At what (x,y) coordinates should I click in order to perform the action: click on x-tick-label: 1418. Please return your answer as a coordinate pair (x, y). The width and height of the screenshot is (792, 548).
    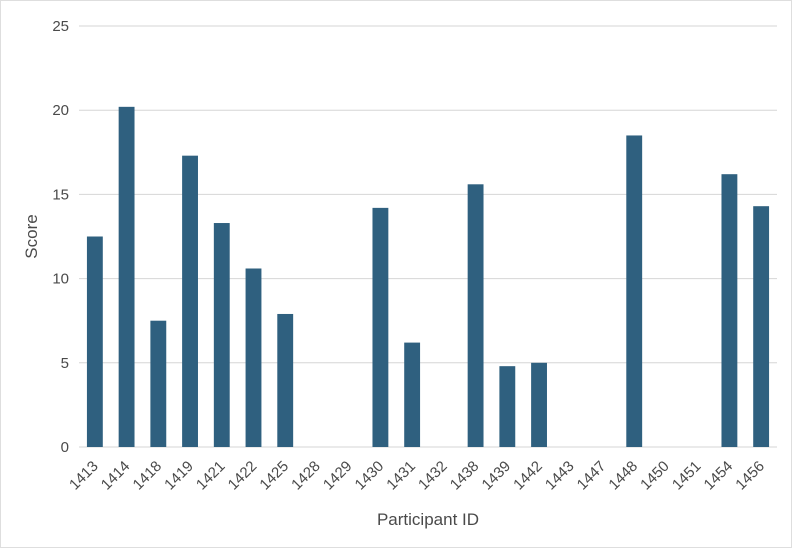
    Looking at the image, I should click on (148, 476).